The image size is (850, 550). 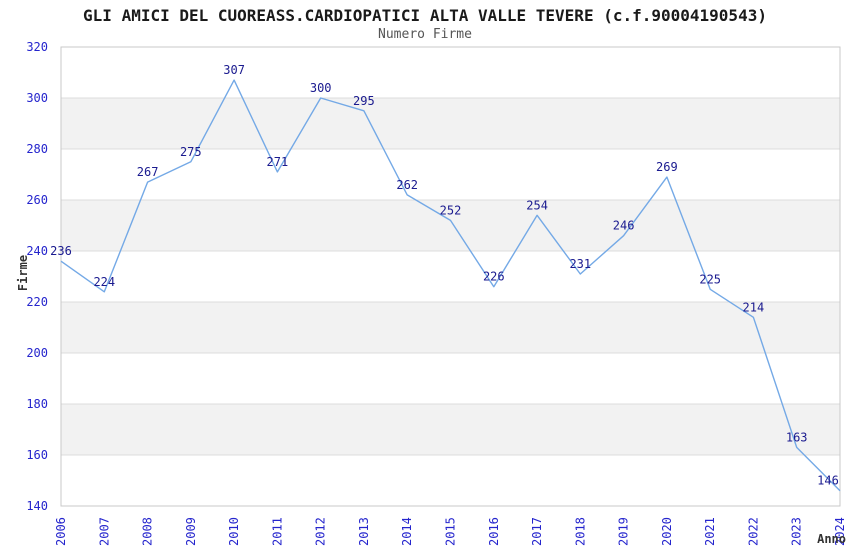 What do you see at coordinates (148, 172) in the screenshot?
I see `data-point-label: 267` at bounding box center [148, 172].